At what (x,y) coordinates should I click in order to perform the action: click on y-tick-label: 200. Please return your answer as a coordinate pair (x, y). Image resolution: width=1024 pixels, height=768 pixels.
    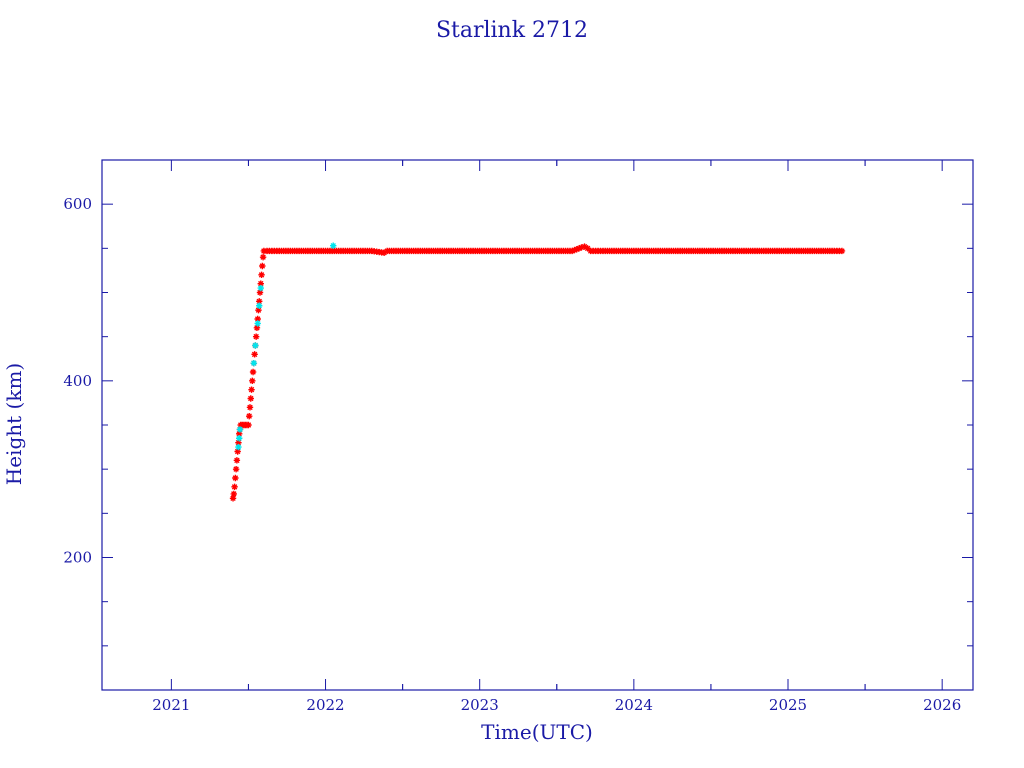
    Looking at the image, I should click on (77, 558).